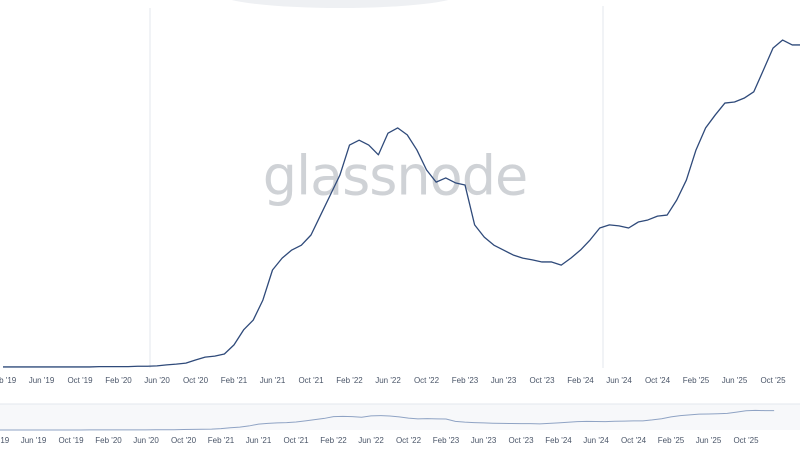 The image size is (800, 450). I want to click on navigator-tick-label: Feb '21, so click(221, 440).